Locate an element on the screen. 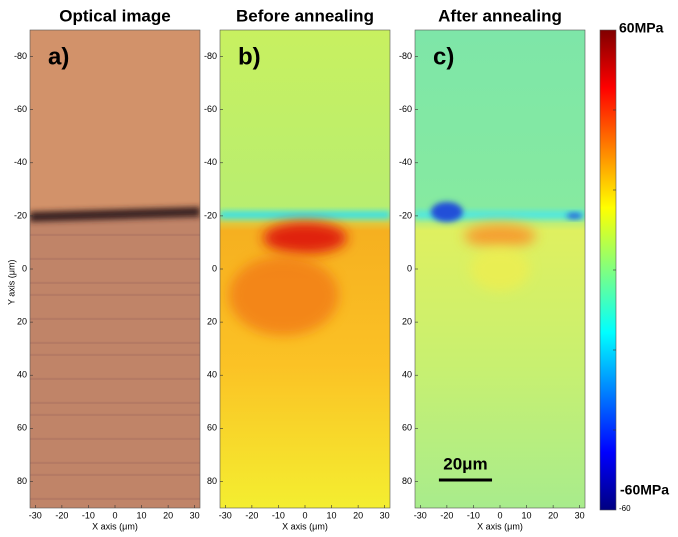 The height and width of the screenshot is (537, 678). yellow-blob is located at coordinates (500, 269).